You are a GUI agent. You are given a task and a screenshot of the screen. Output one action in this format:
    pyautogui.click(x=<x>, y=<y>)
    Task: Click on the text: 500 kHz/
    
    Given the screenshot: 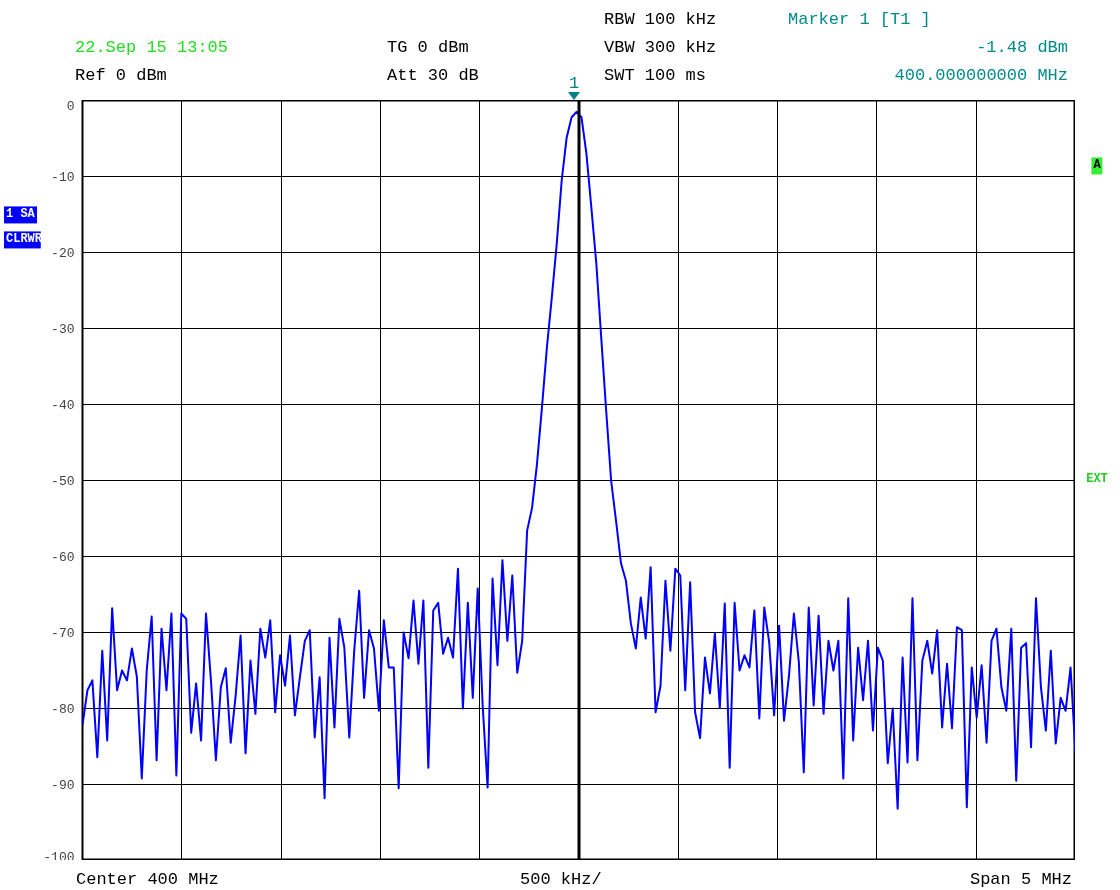 What is the action you would take?
    pyautogui.click(x=561, y=879)
    